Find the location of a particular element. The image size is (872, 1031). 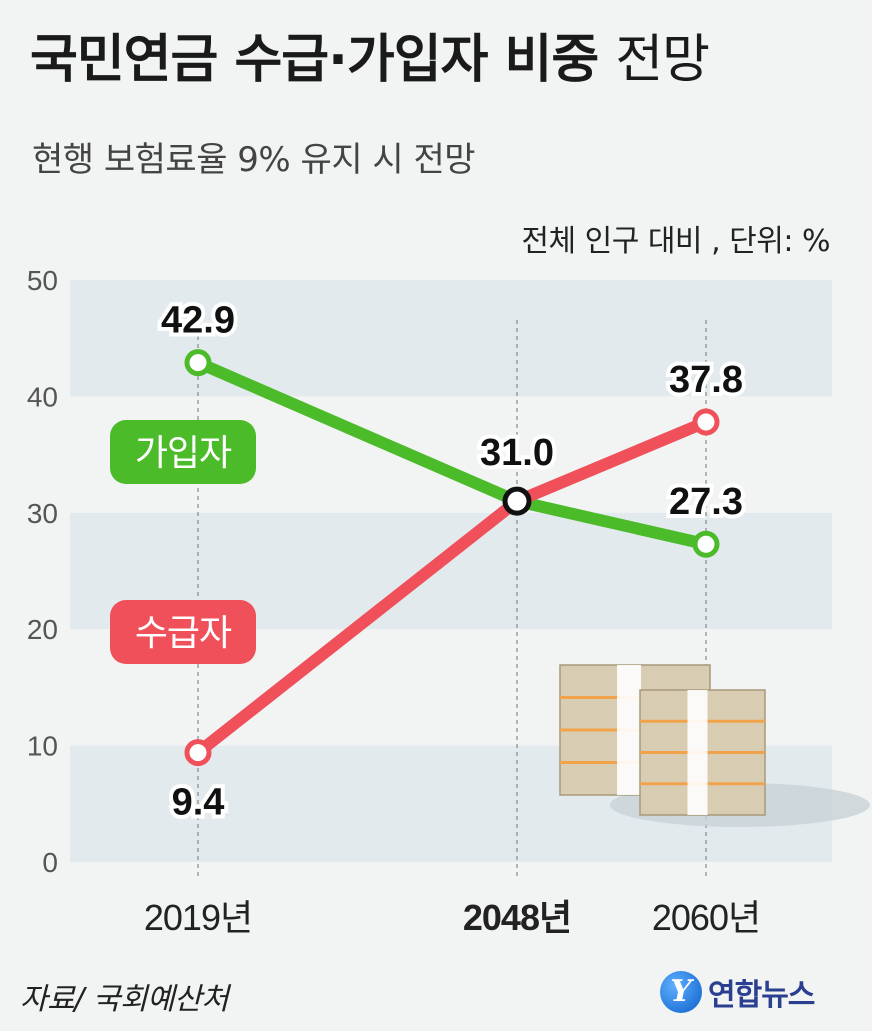

y-tick-label: 30 is located at coordinates (42, 513).